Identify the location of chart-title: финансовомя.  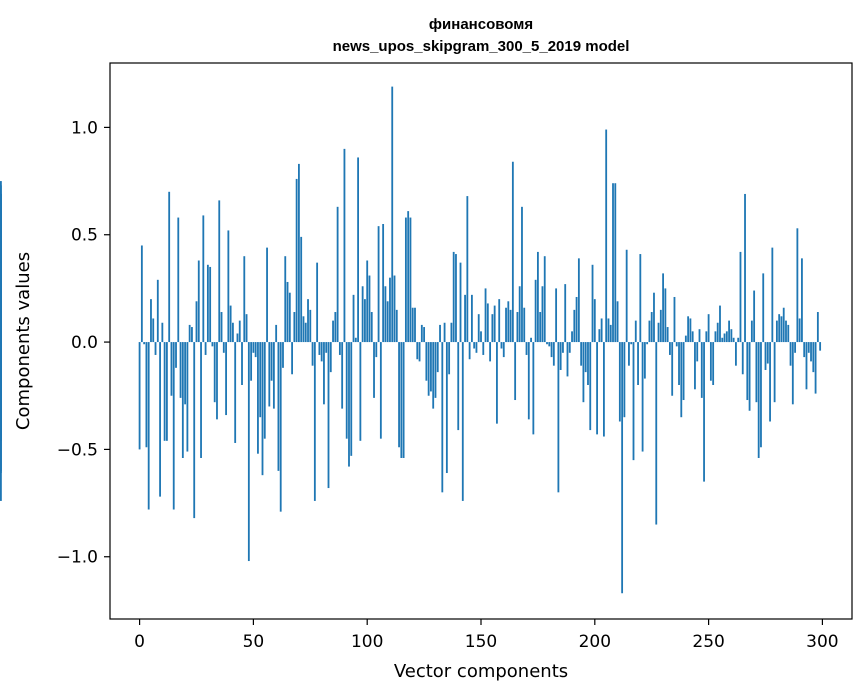
(481, 24).